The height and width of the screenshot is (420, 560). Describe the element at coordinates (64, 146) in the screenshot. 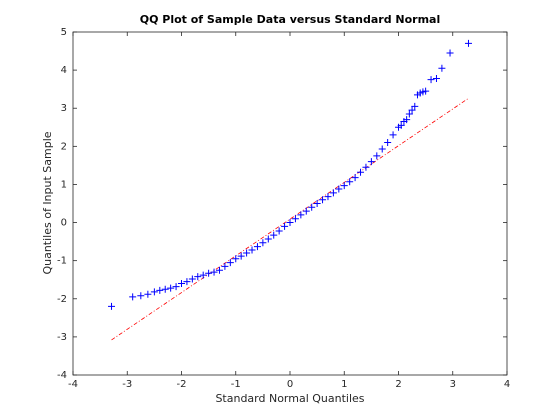

I see `y-tick-label: 2` at that location.